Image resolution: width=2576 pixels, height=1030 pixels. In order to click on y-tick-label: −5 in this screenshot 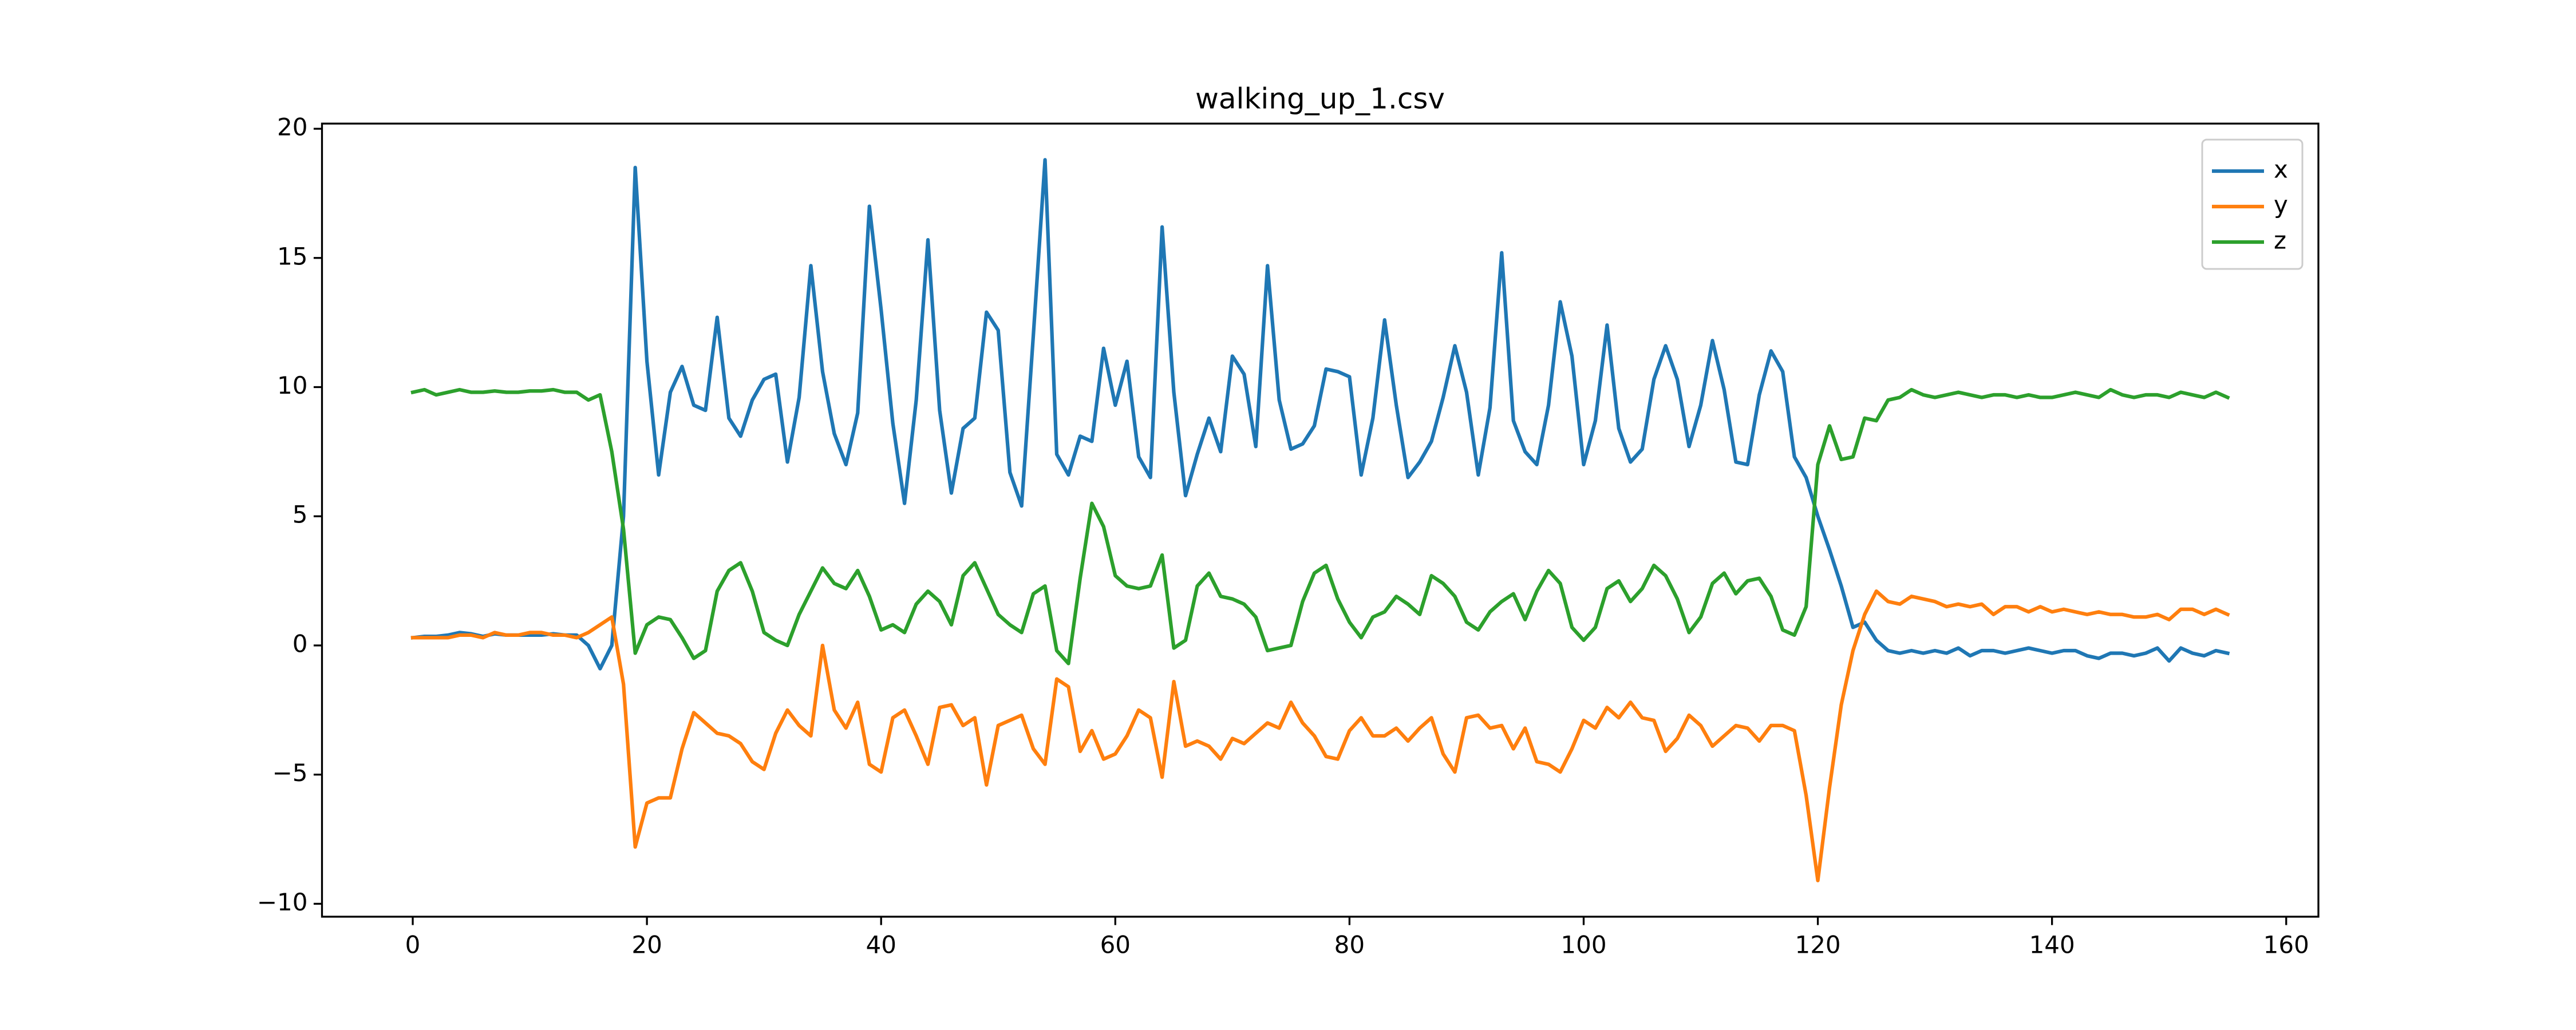, I will do `click(290, 773)`.